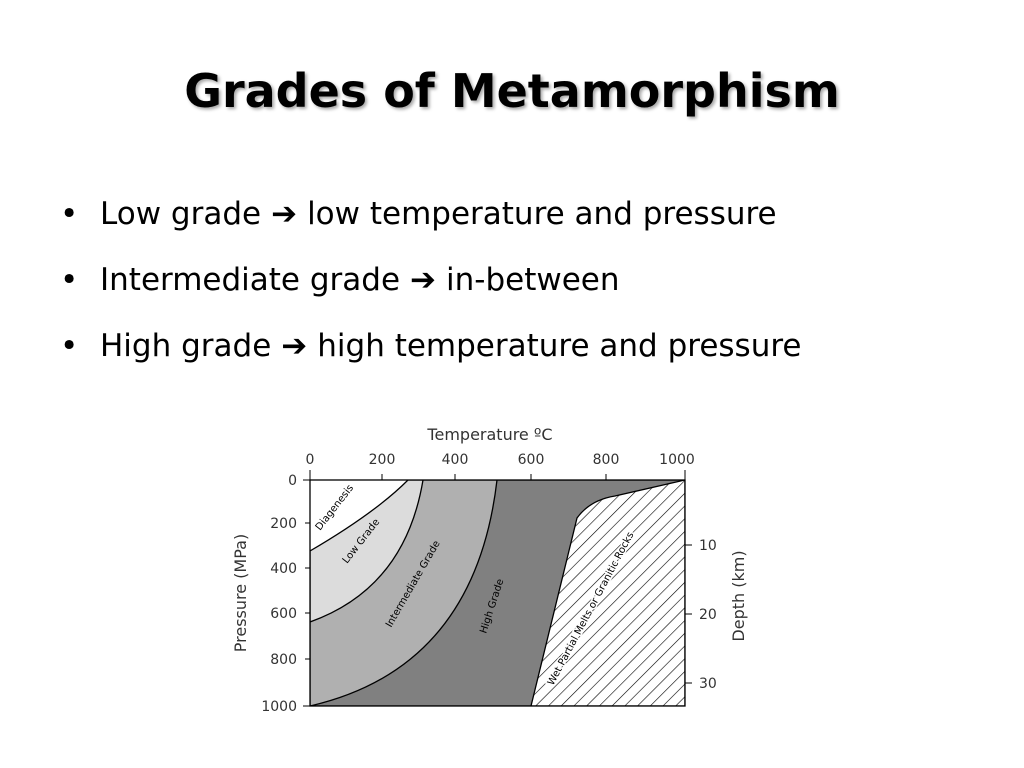 The image size is (1024, 768). Describe the element at coordinates (542, 214) in the screenshot. I see `bullet-tail: low temperature and pressure` at that location.